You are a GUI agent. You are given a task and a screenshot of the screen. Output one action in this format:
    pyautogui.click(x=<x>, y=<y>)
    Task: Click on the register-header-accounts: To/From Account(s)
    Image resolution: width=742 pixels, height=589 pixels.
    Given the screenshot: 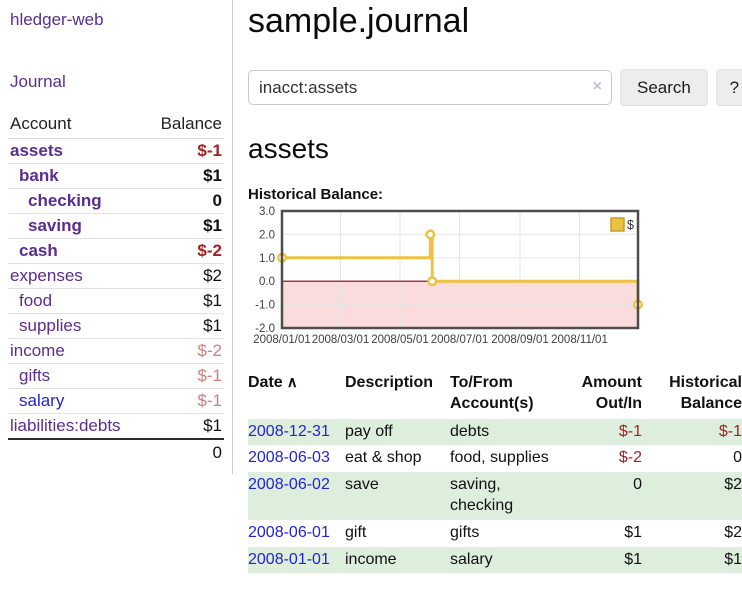 What is the action you would take?
    pyautogui.click(x=492, y=393)
    